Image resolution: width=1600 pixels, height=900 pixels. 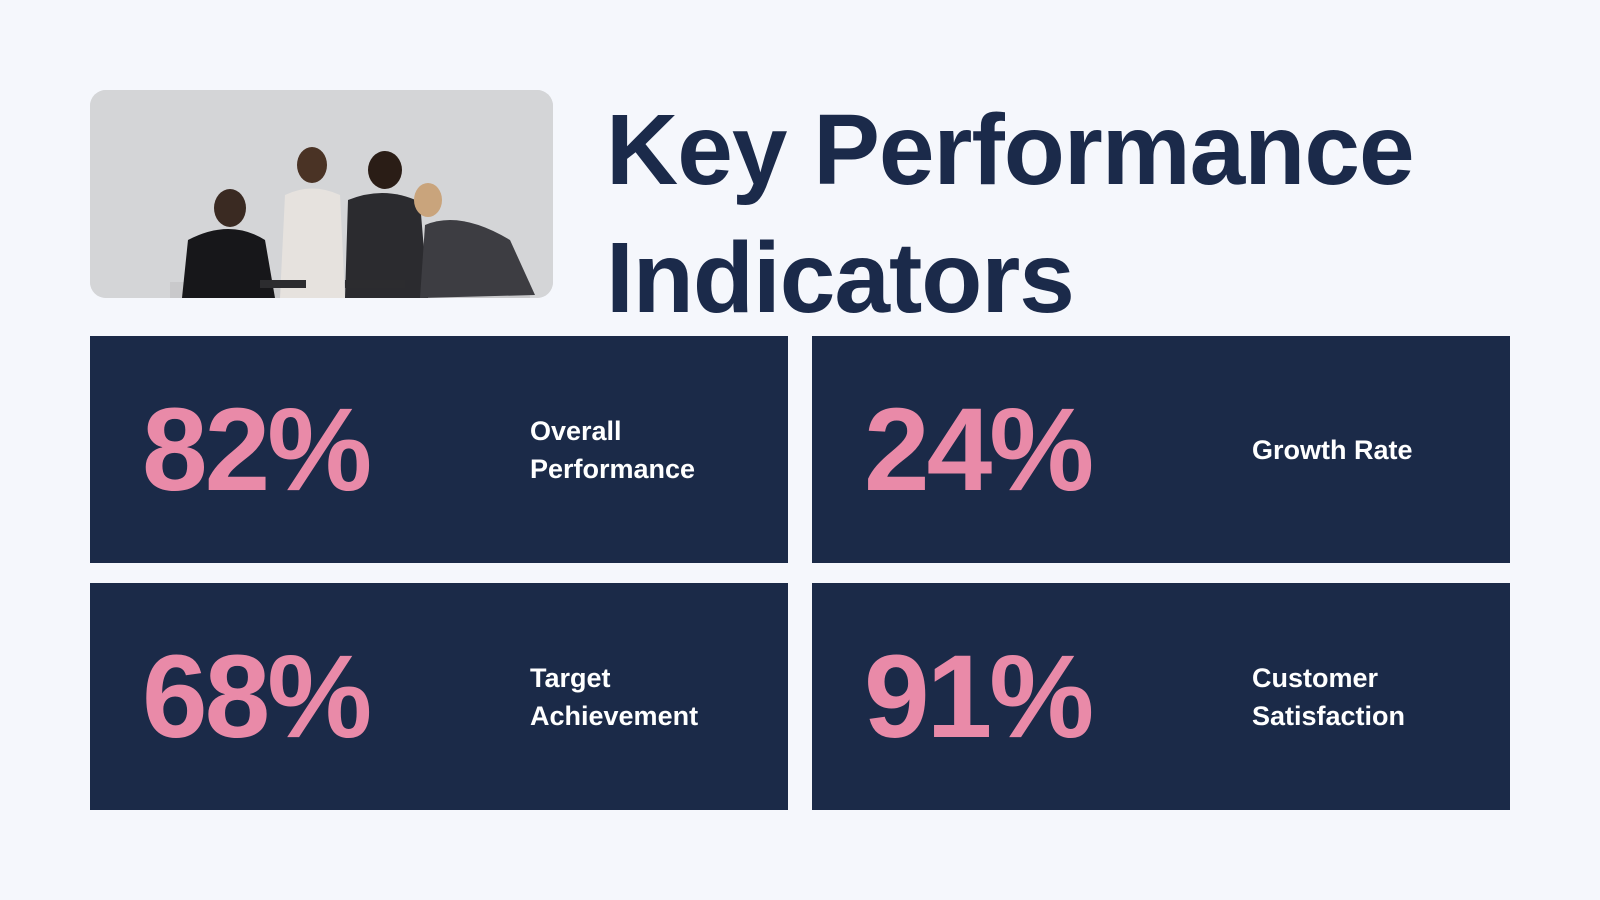 I want to click on kpi-label: Growth Rate, so click(x=1332, y=449).